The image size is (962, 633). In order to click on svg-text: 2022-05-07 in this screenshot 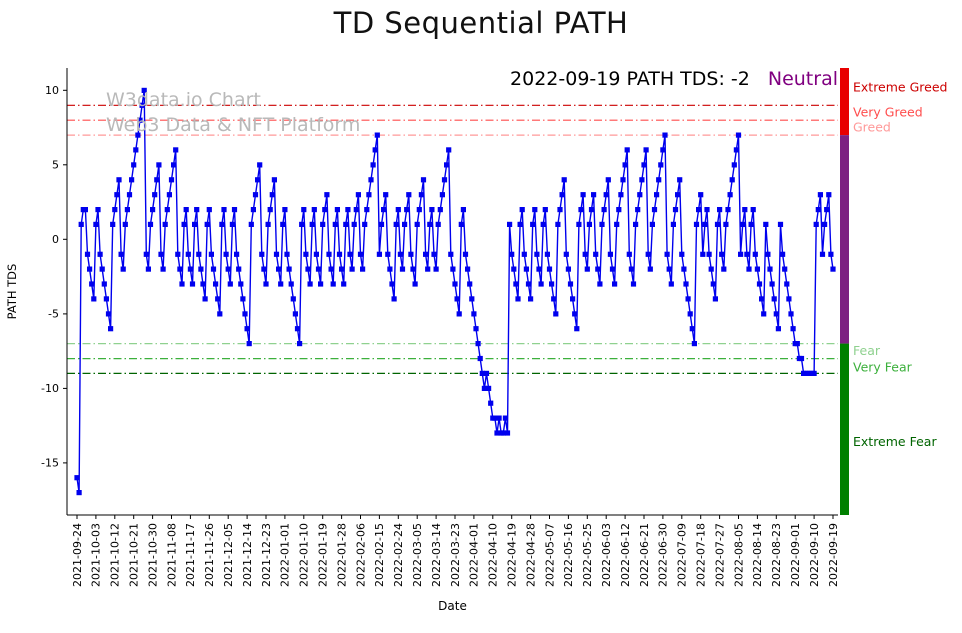, I will do `click(549, 555)`.